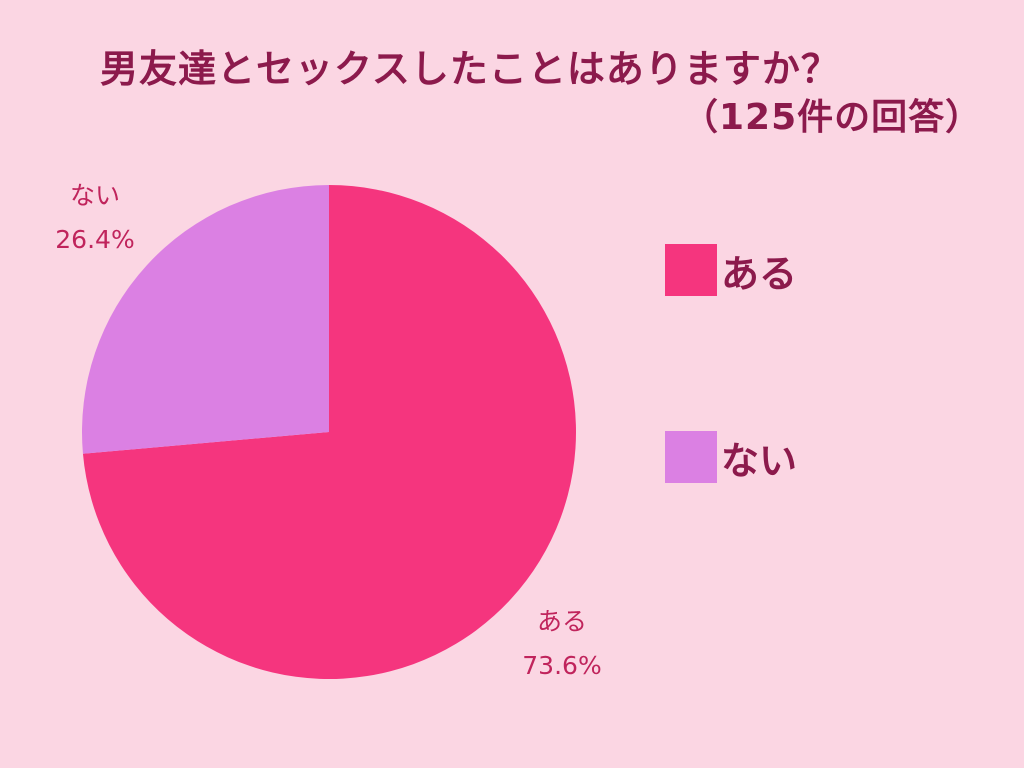  I want to click on legend-item-aru: ある, so click(731, 270).